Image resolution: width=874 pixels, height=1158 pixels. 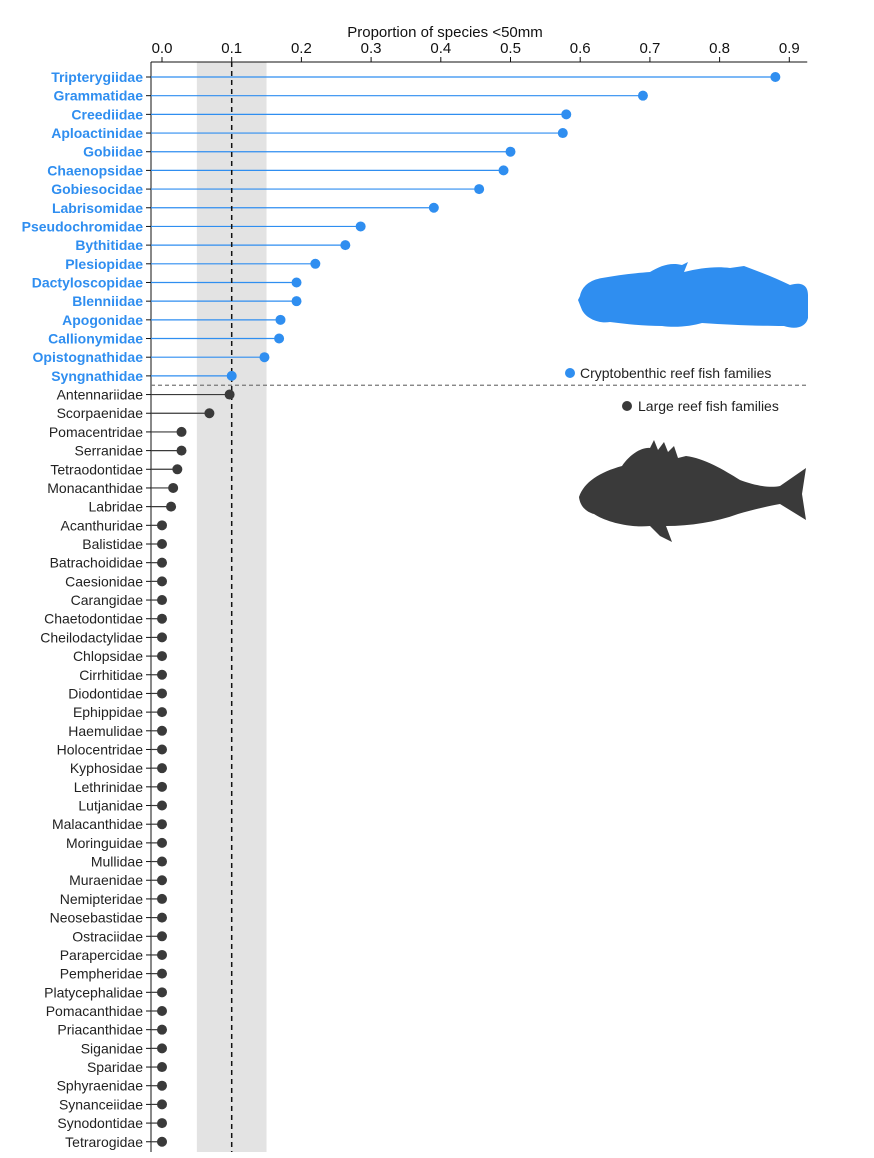 What do you see at coordinates (371, 48) in the screenshot?
I see `x-tick-label: 0.3` at bounding box center [371, 48].